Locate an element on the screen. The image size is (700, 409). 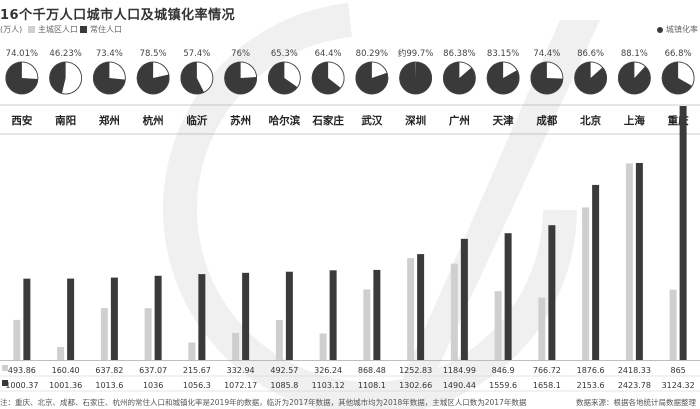
category-label: 北京 is located at coordinates (590, 120).